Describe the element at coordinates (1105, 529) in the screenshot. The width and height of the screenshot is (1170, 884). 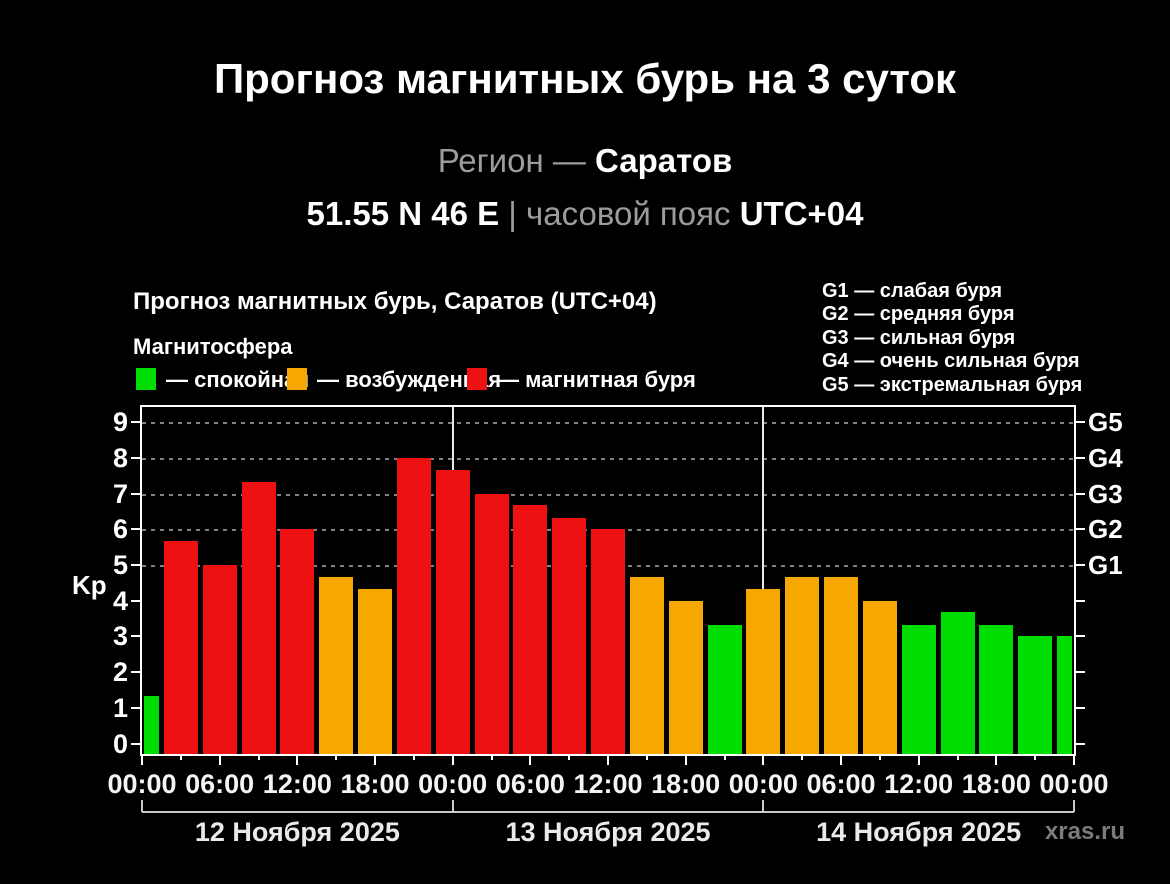
I see `g-axis-label: G2` at that location.